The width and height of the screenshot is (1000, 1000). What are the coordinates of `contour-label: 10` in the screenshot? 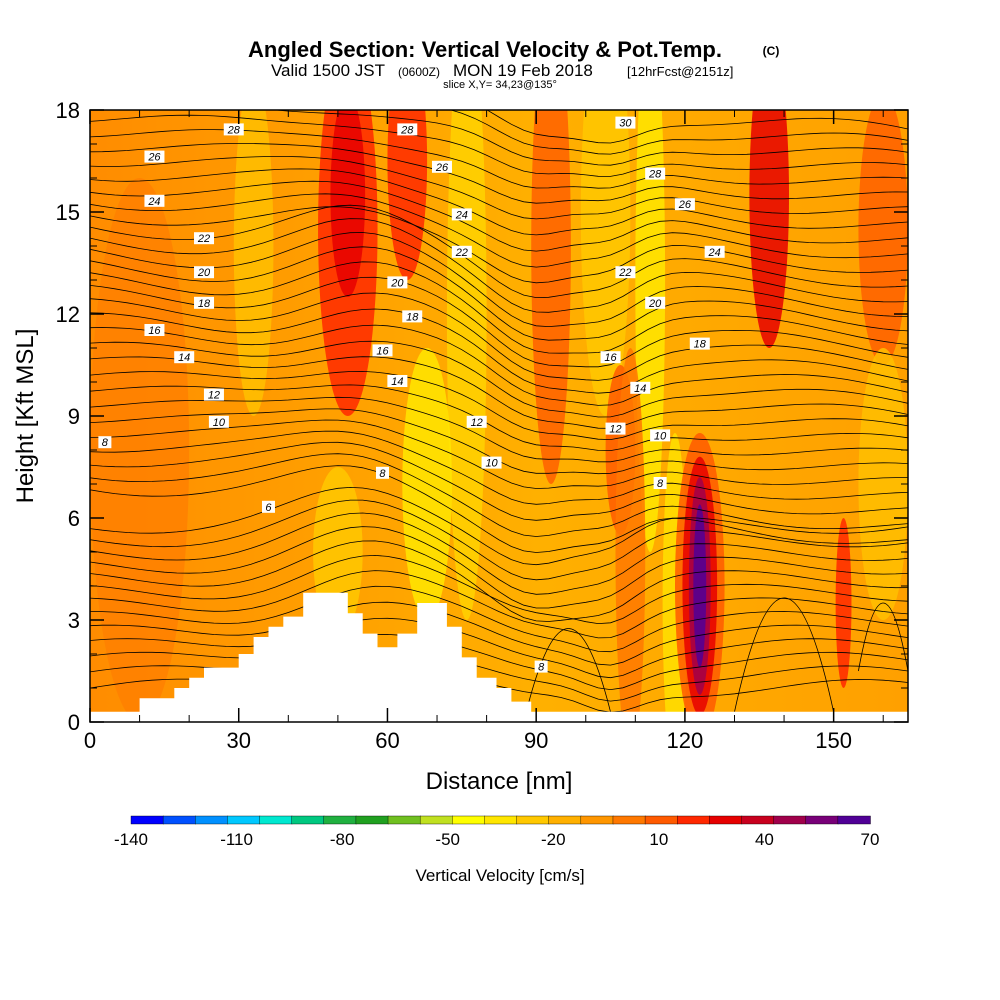 It's located at (660, 435).